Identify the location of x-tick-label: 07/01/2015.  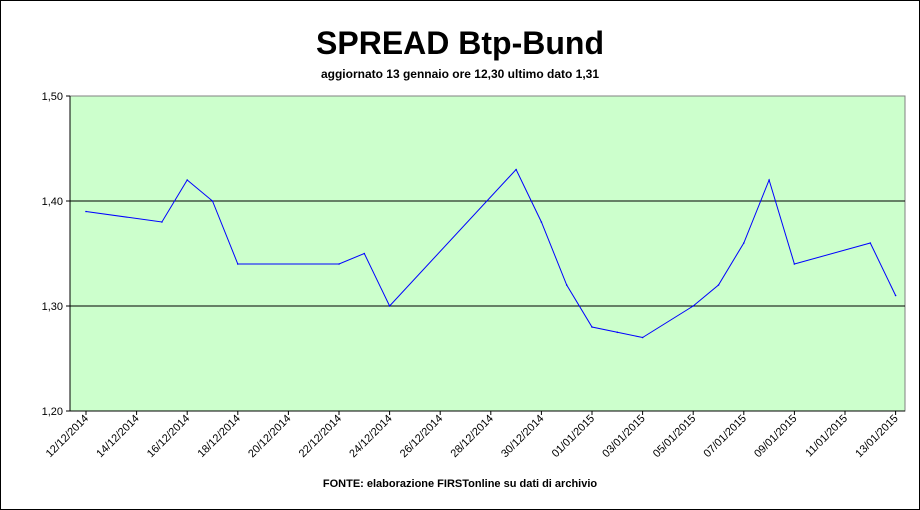
(725, 436).